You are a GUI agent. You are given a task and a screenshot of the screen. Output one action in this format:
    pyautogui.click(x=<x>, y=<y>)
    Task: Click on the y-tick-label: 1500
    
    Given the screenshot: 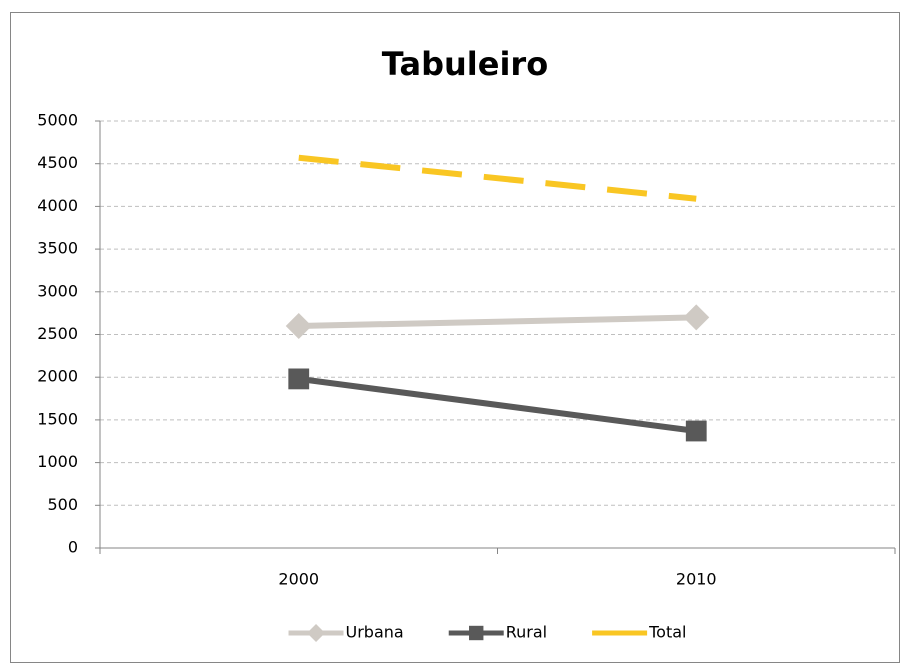 What is the action you would take?
    pyautogui.click(x=57, y=418)
    